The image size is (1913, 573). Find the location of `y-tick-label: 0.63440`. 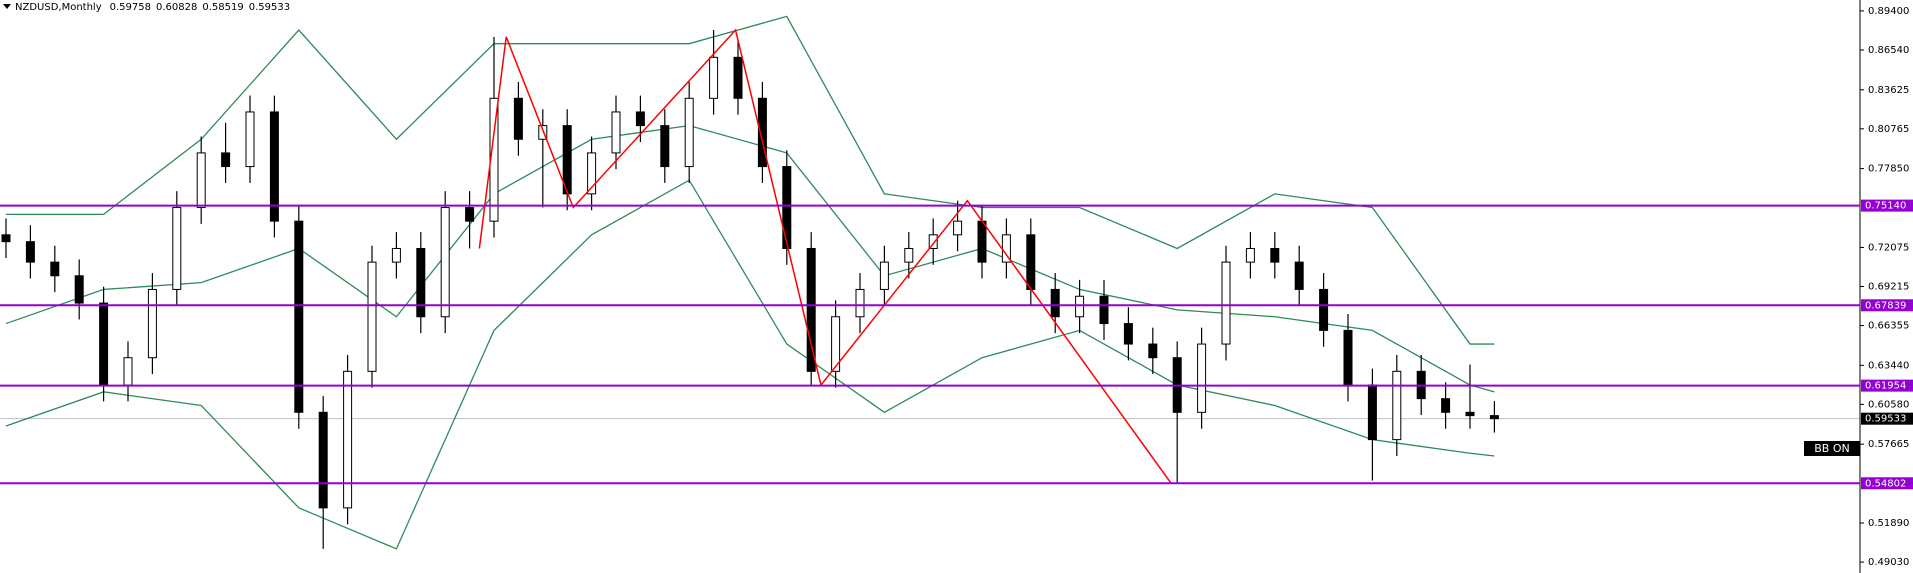

y-tick-label: 0.63440 is located at coordinates (1888, 365).